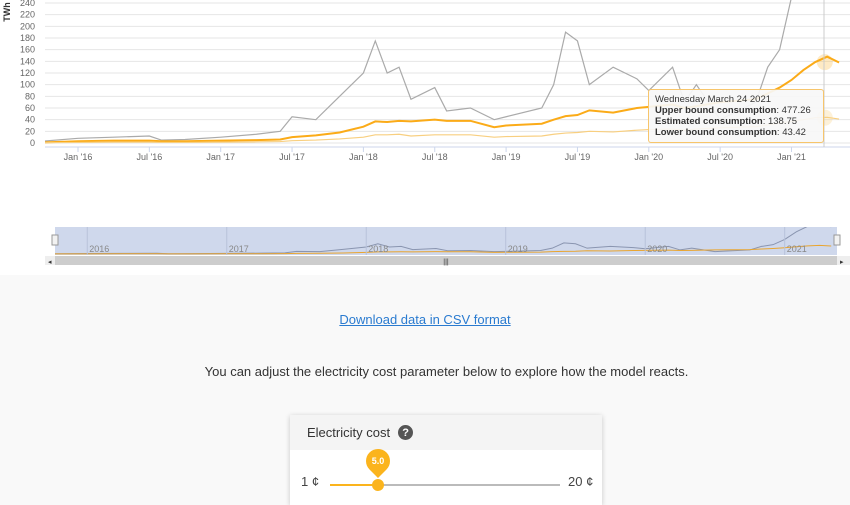 Image resolution: width=850 pixels, height=505 pixels. What do you see at coordinates (378, 461) in the screenshot?
I see `slider-value: 5.0` at bounding box center [378, 461].